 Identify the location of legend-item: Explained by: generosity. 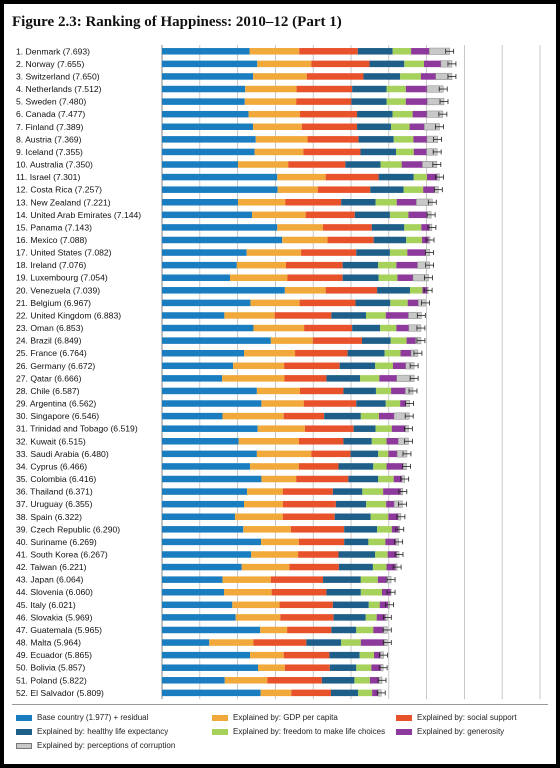
(450, 731).